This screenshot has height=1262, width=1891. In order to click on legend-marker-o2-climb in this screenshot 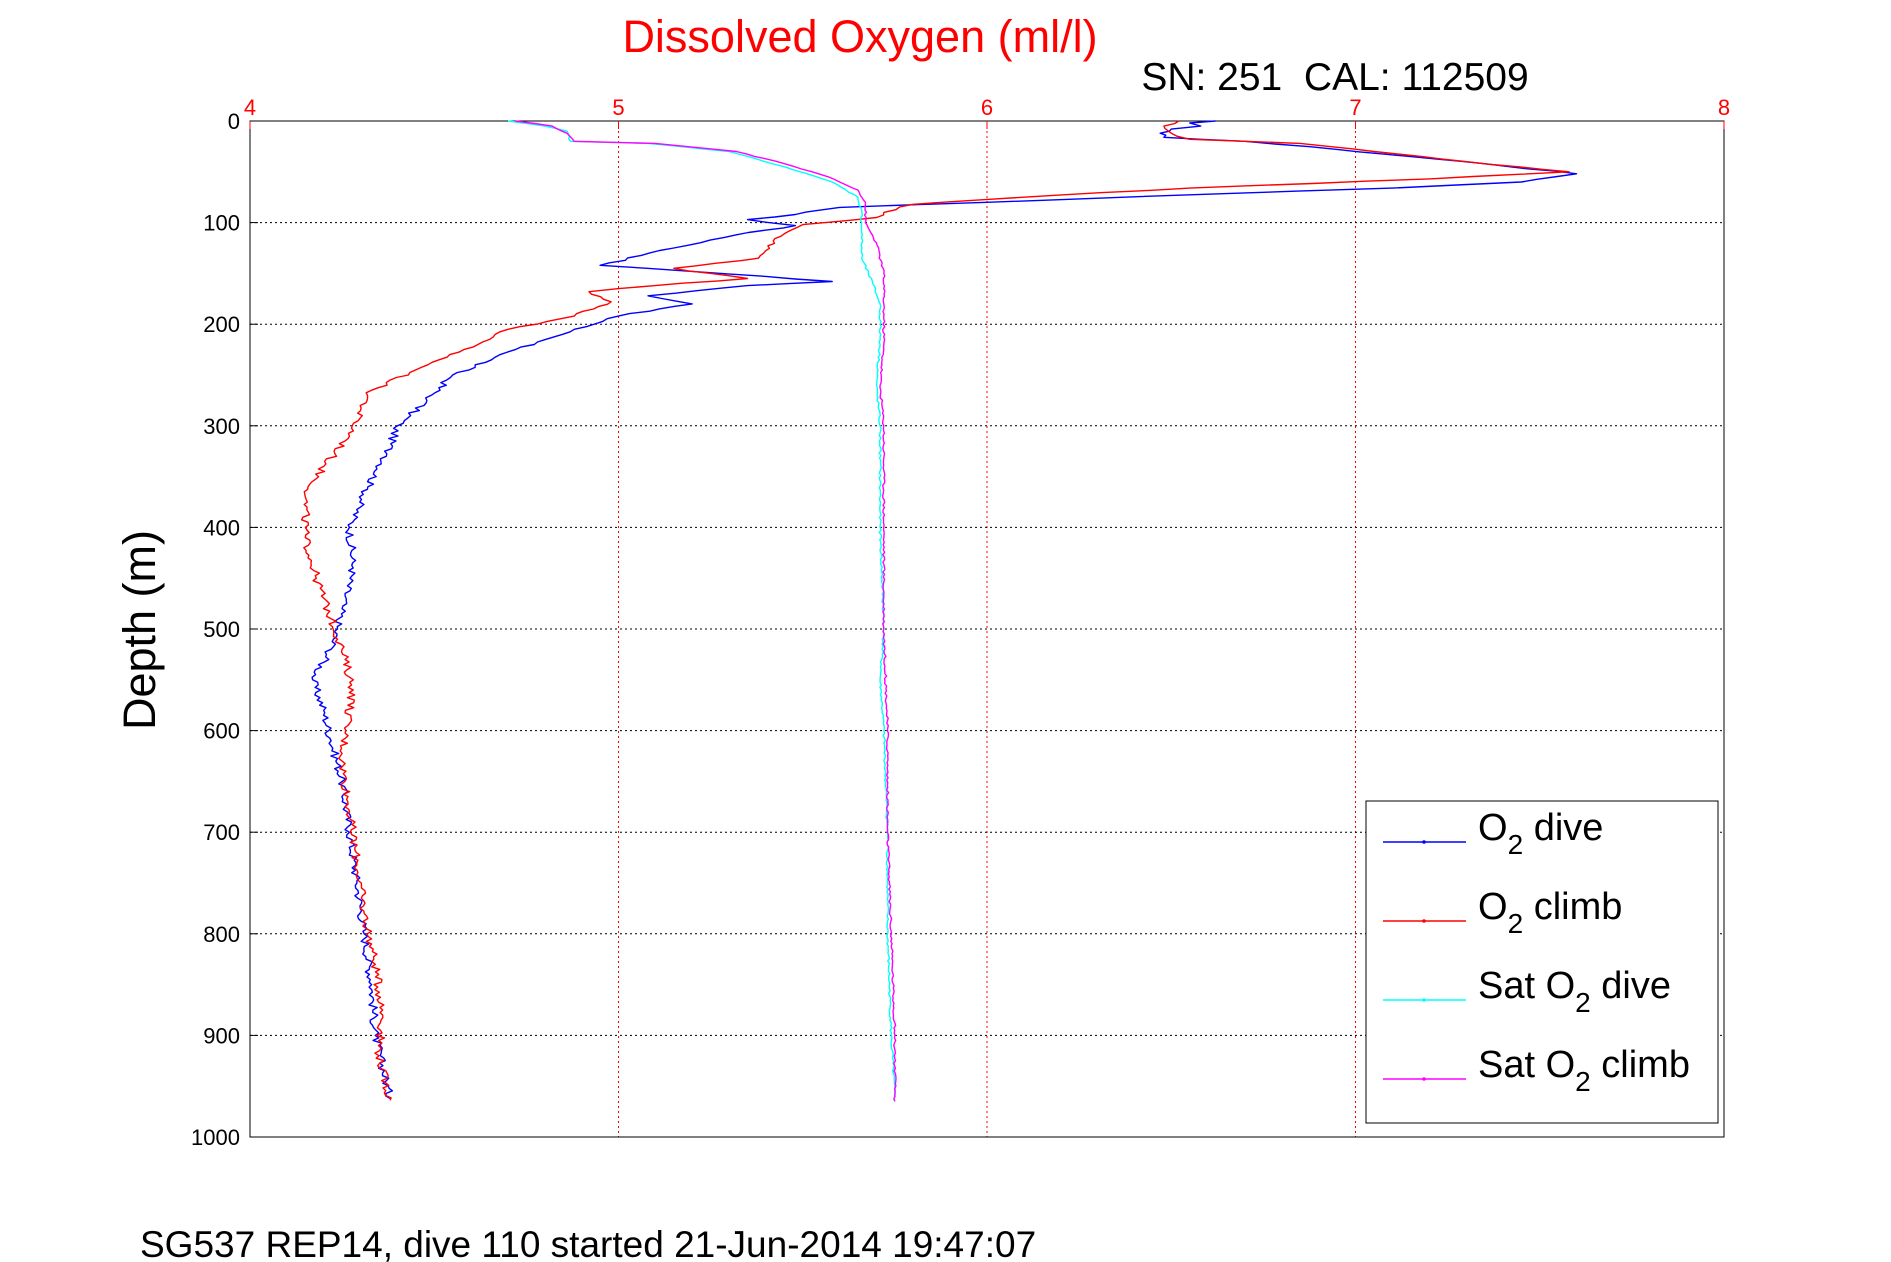, I will do `click(1424, 921)`.